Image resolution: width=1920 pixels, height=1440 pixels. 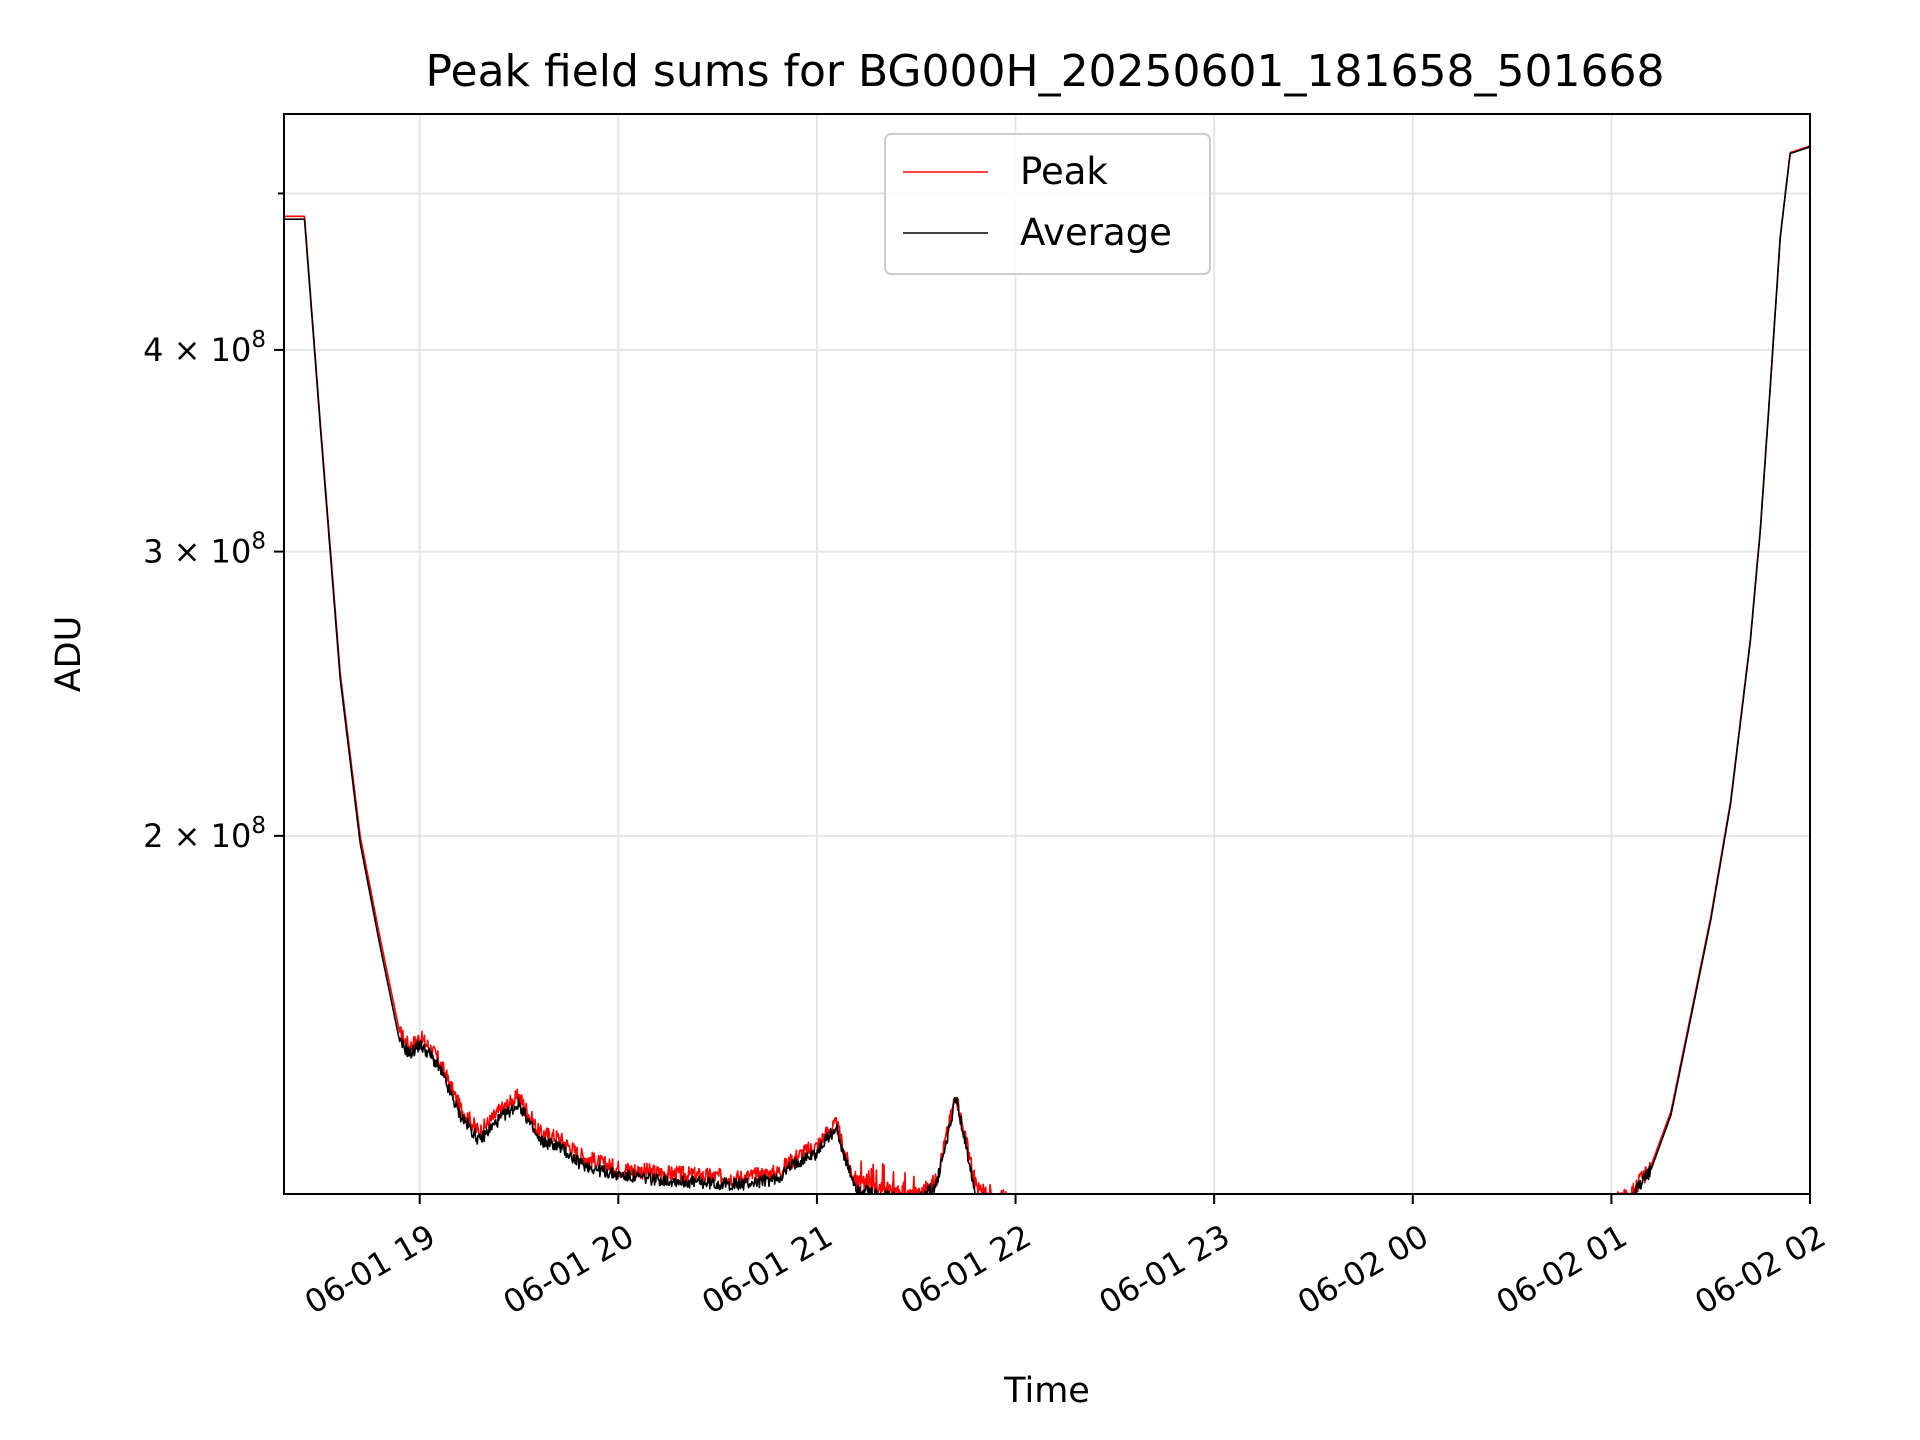 What do you see at coordinates (69, 654) in the screenshot?
I see `y-axis-title: ADU` at bounding box center [69, 654].